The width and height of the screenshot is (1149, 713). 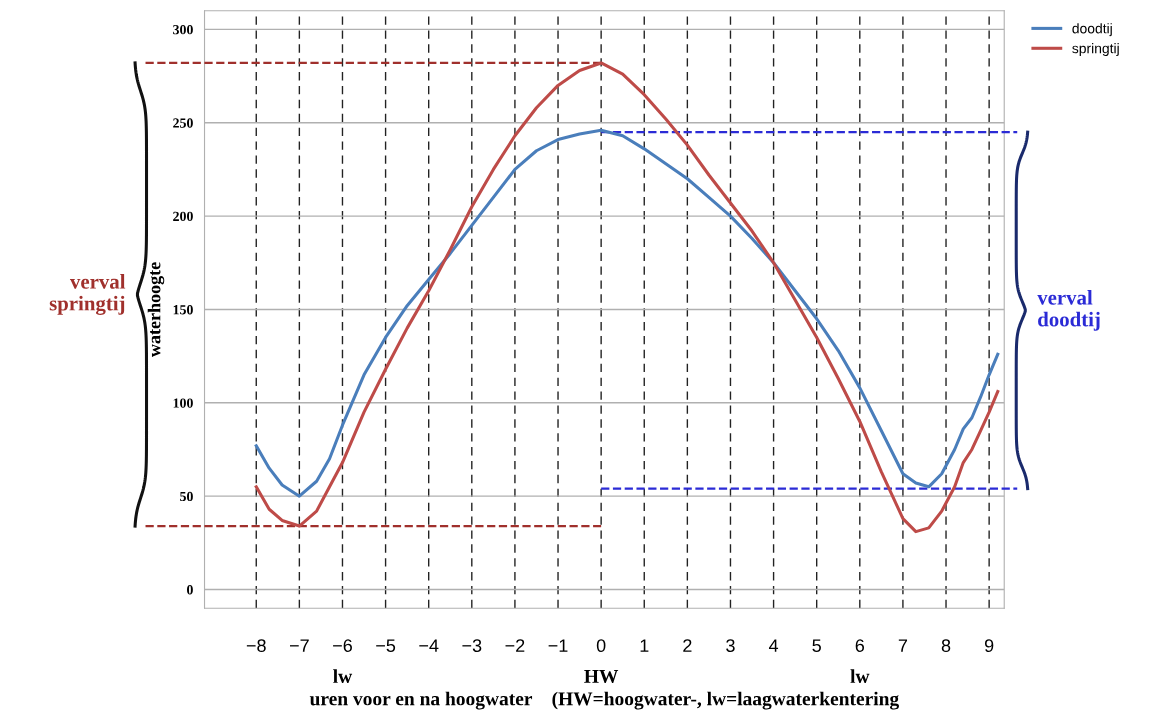 What do you see at coordinates (429, 645) in the screenshot?
I see `x-tick-label: −4` at bounding box center [429, 645].